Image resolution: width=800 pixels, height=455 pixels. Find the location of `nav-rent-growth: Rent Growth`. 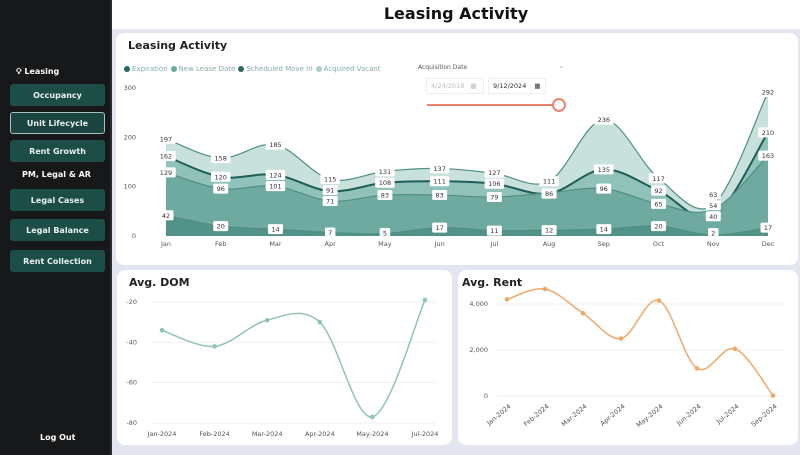

nav-rent-growth: Rent Growth is located at coordinates (57, 151).